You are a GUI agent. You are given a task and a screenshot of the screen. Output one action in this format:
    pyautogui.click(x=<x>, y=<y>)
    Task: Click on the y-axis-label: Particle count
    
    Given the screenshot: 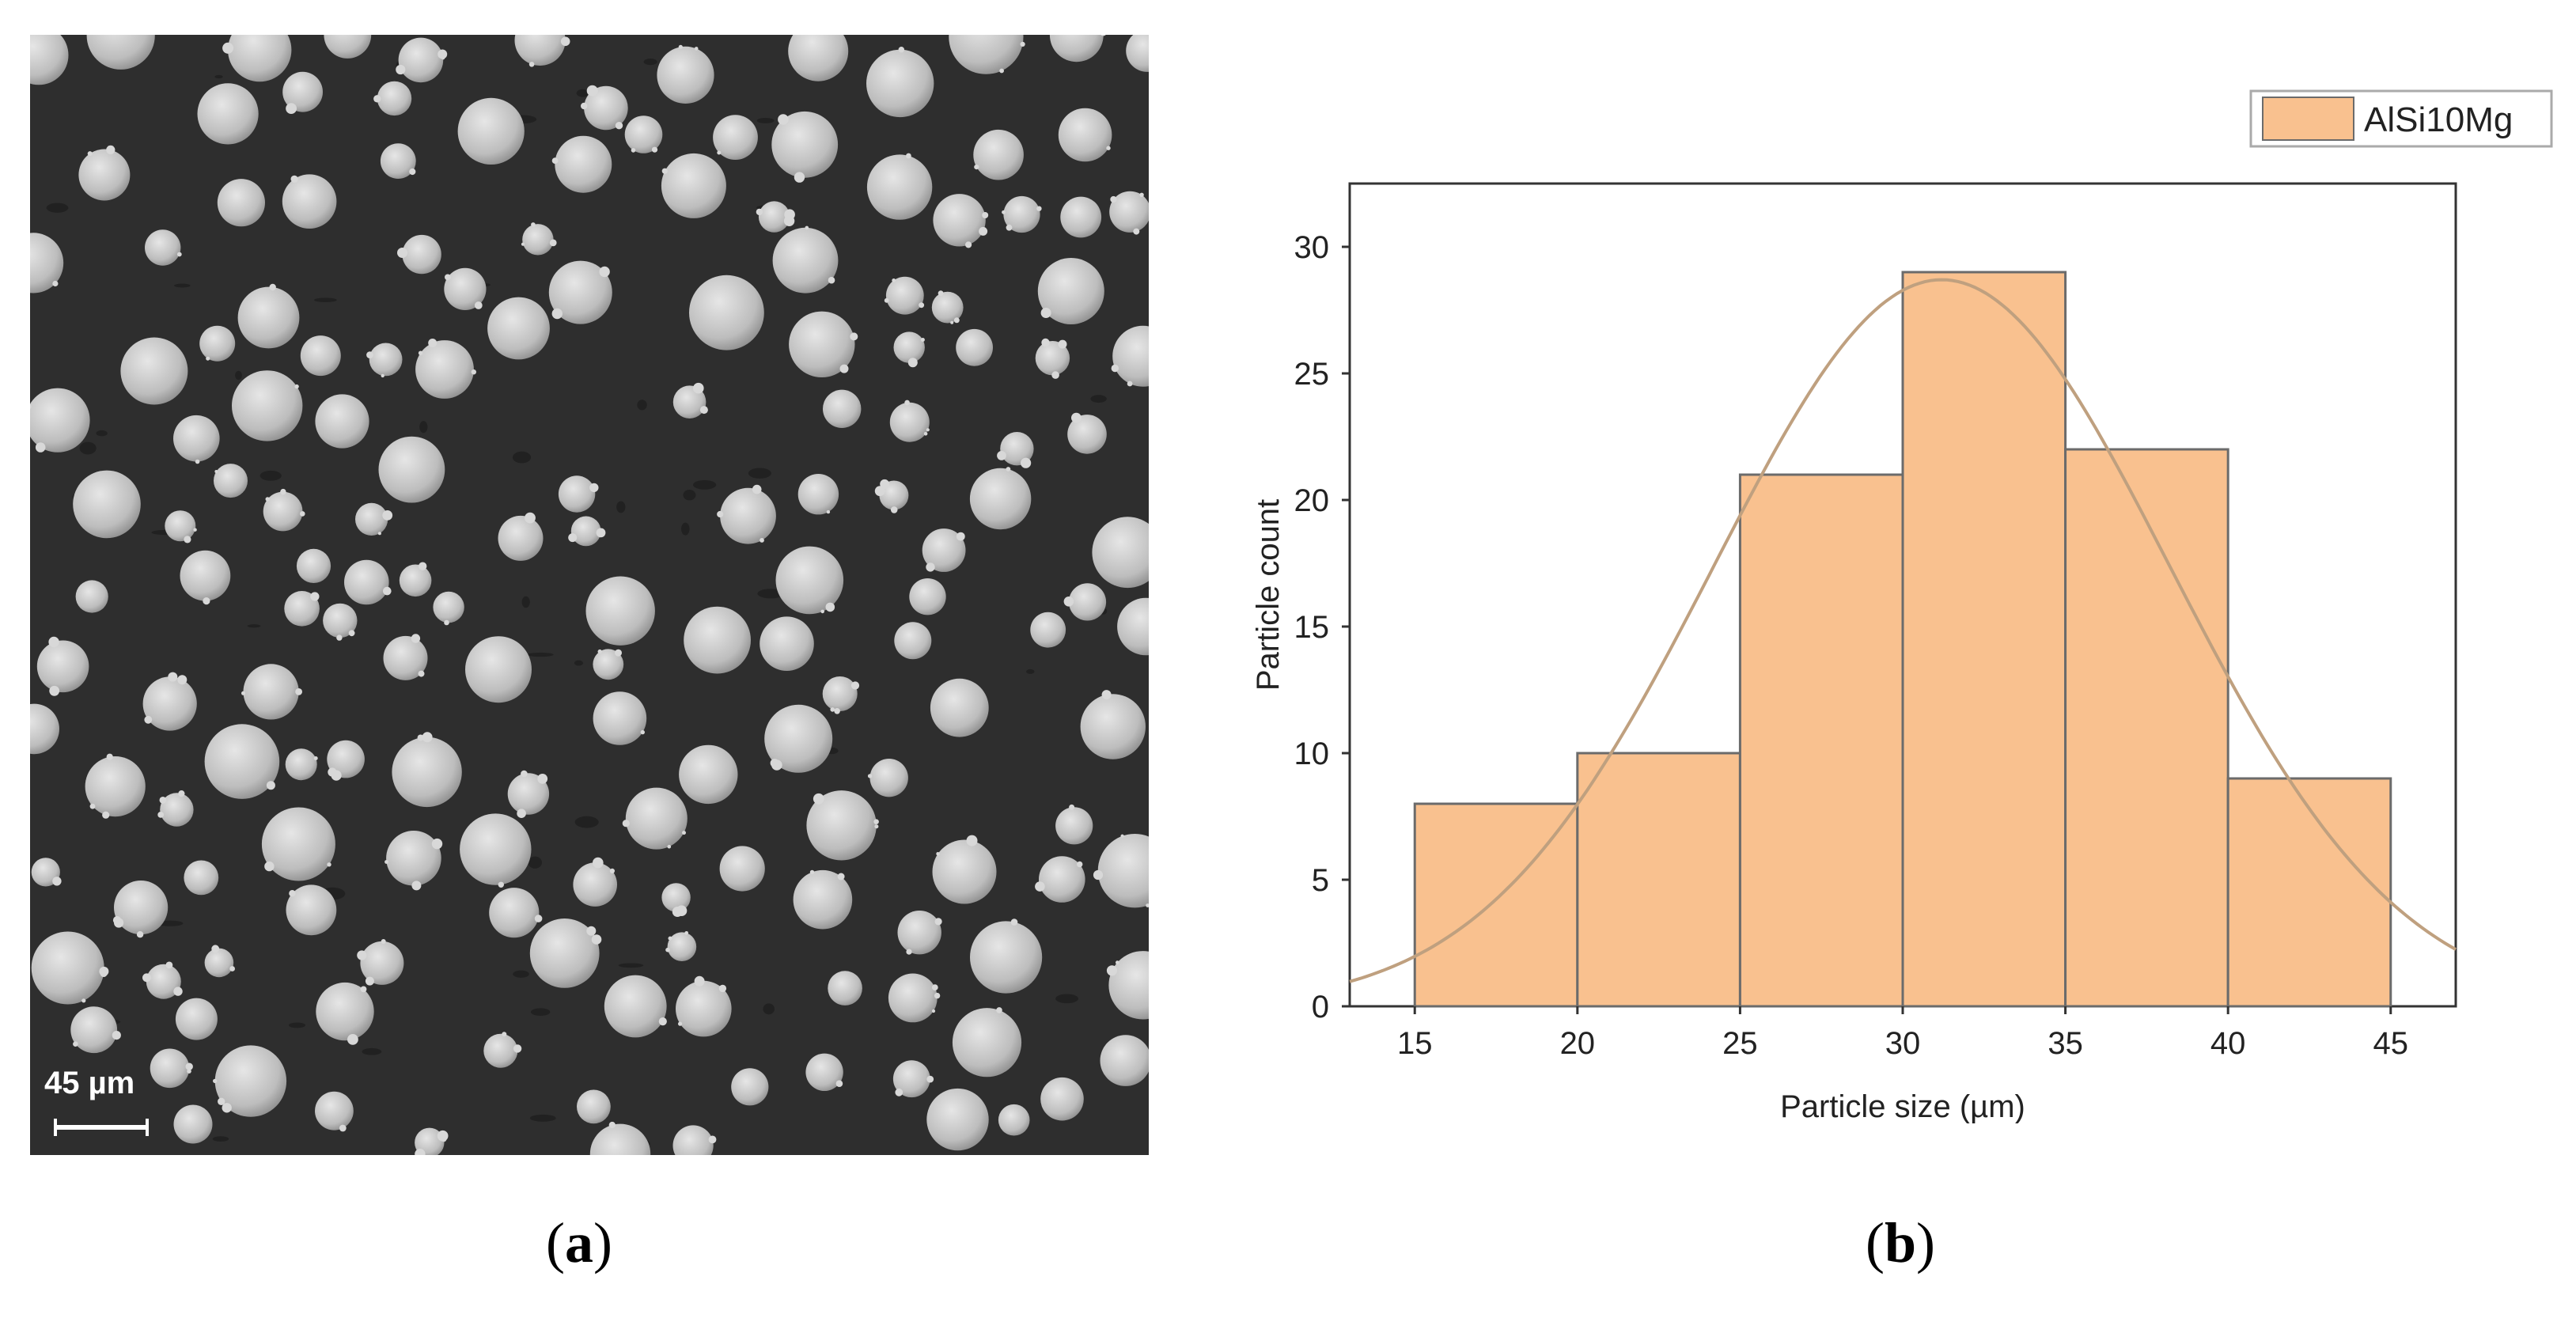 What is the action you would take?
    pyautogui.click(x=1268, y=595)
    